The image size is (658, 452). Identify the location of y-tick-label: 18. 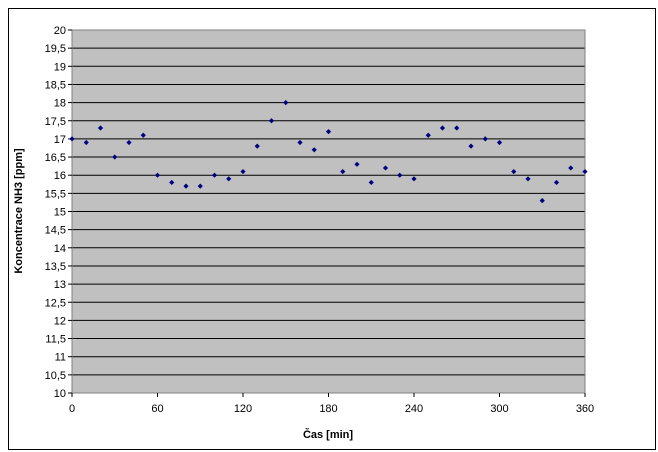
(60, 104).